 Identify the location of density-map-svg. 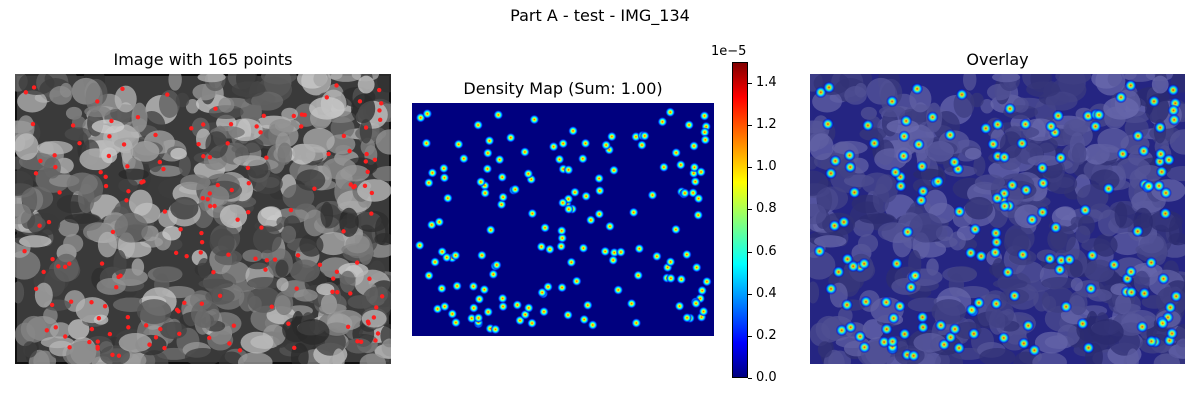
(563, 219).